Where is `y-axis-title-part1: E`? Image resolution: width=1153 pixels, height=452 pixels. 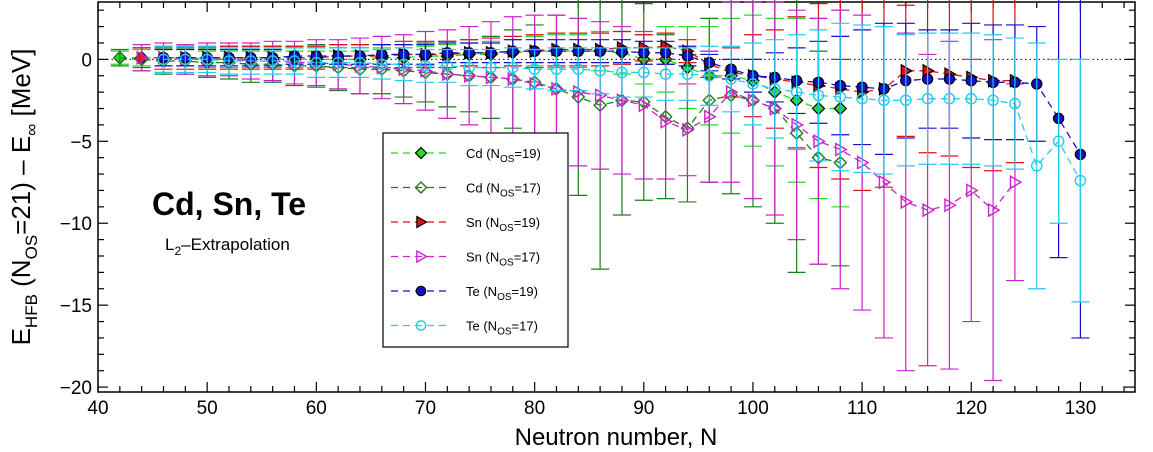
y-axis-title-part1: E is located at coordinates (21, 336).